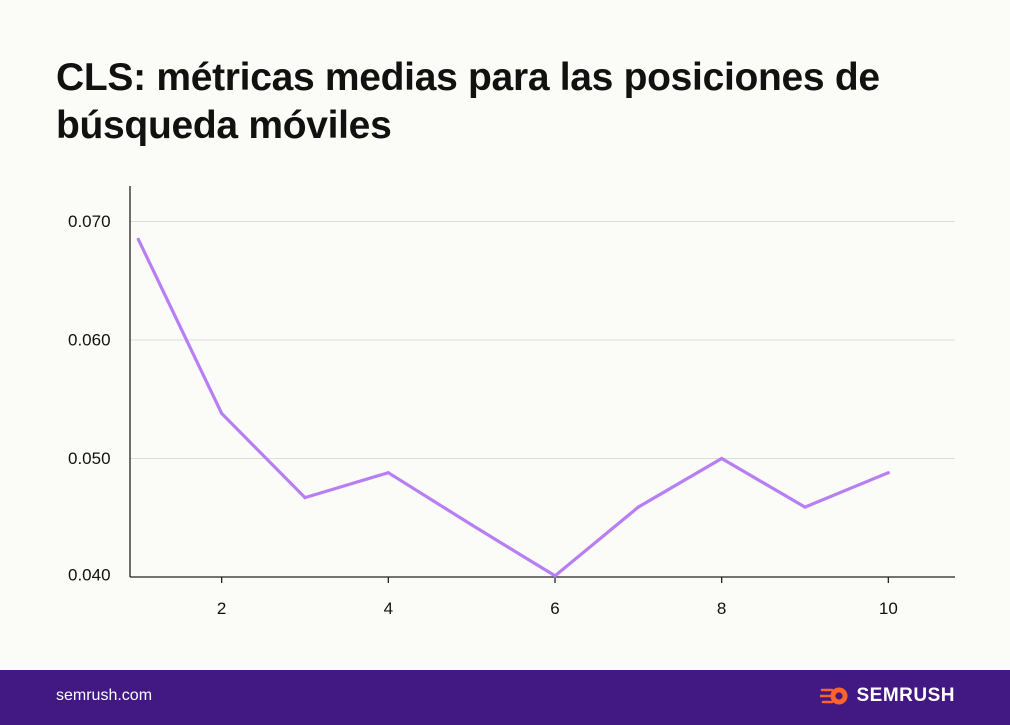 Image resolution: width=1010 pixels, height=725 pixels. I want to click on brand-logo: SEMRUSH, so click(887, 696).